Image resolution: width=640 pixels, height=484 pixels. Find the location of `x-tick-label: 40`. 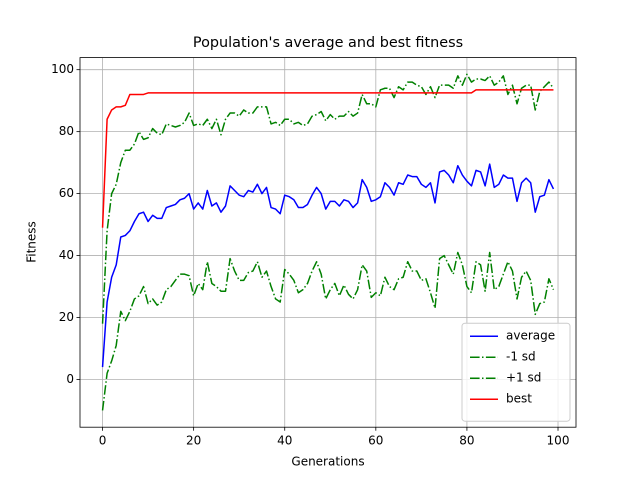

x-tick-label: 40 is located at coordinates (284, 441).